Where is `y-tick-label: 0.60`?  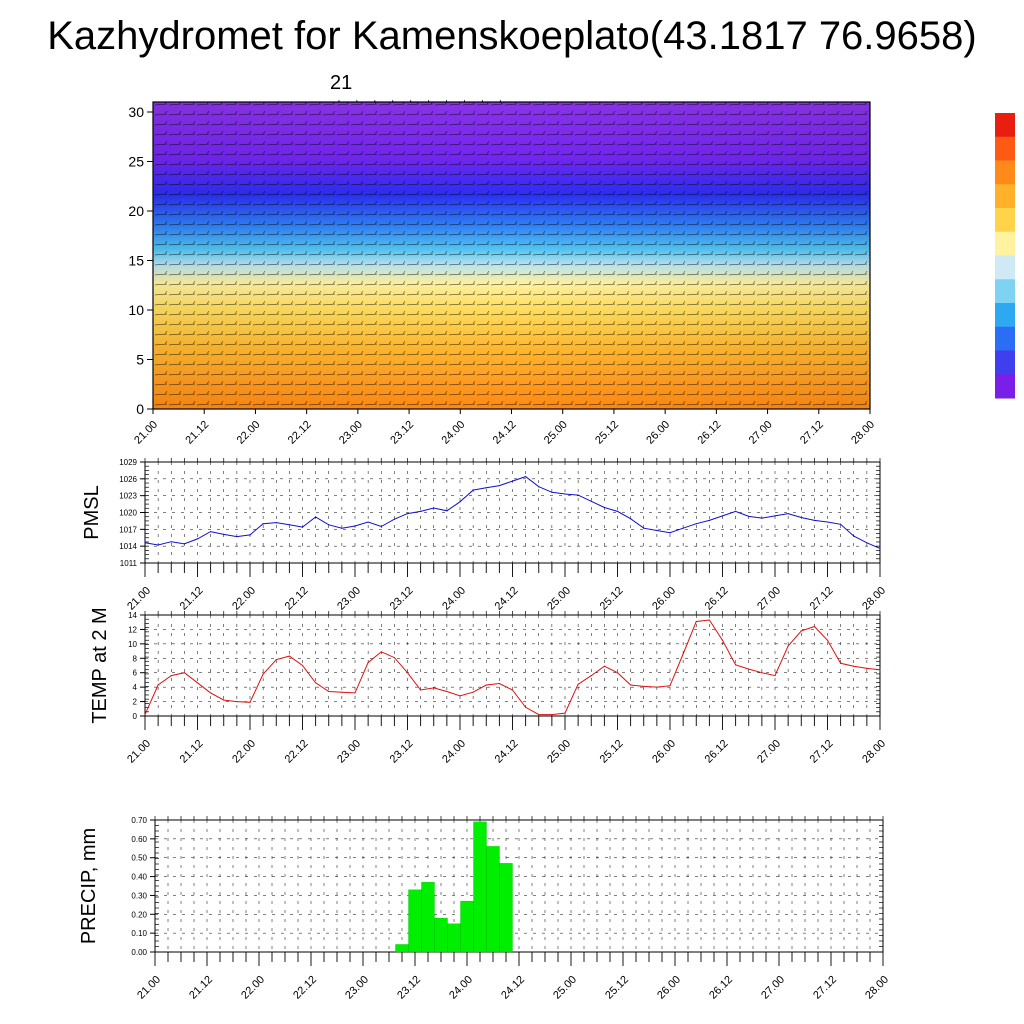
y-tick-label: 0.60 is located at coordinates (139, 839).